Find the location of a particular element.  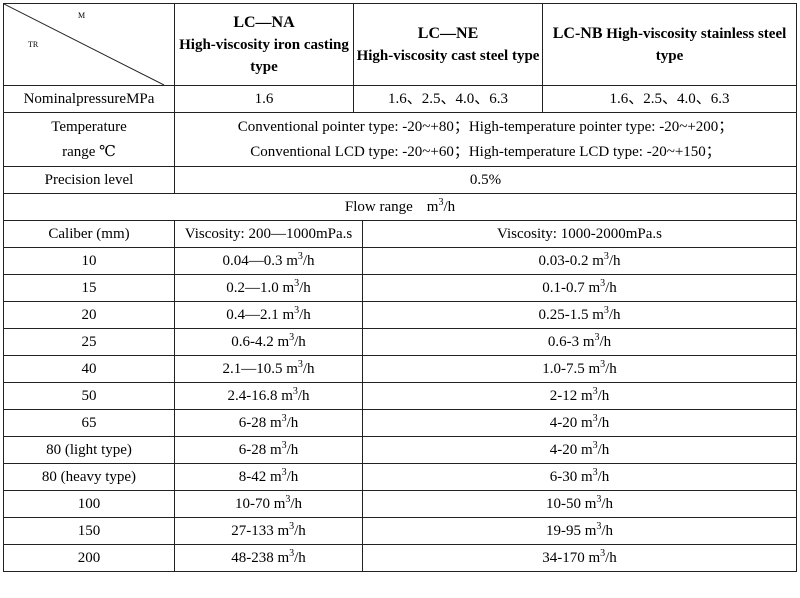

flow-low-viscosity-cell: 2.4-16.8 m3/h is located at coordinates (268, 396).